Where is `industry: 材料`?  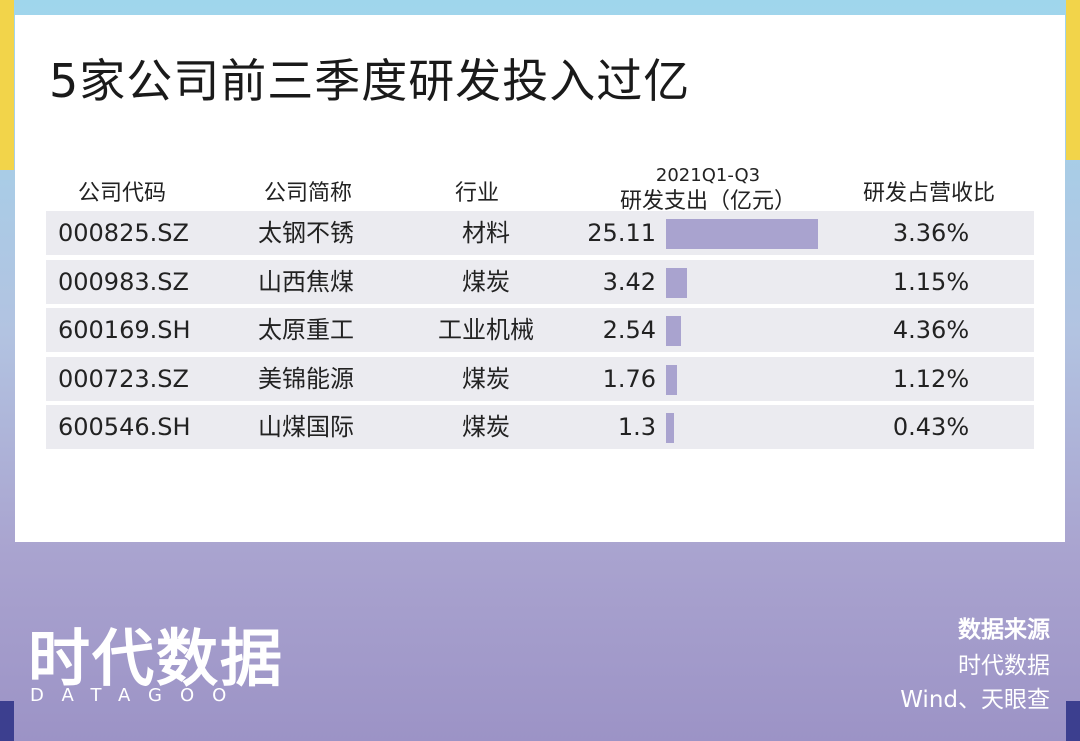
industry: 材料 is located at coordinates (486, 233).